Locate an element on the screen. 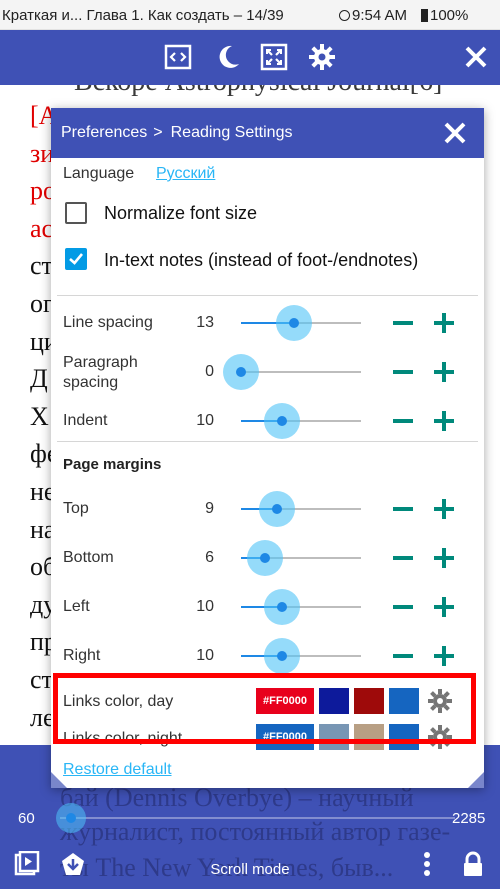 Image resolution: width=500 pixels, height=889 pixels. margin-right-slider is located at coordinates (301, 656).